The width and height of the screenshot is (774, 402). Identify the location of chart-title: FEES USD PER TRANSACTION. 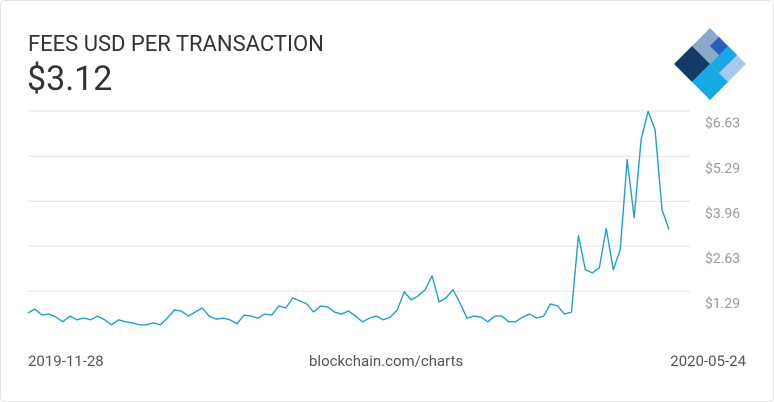
(176, 44).